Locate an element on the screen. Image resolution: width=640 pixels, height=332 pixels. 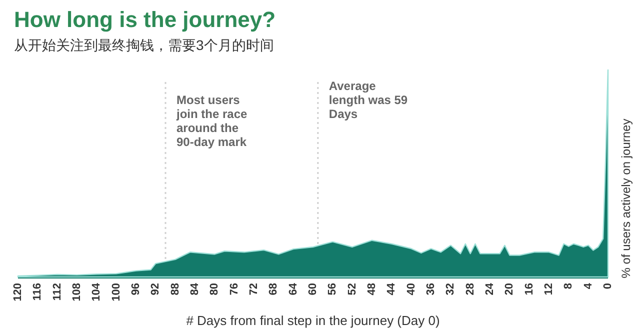
y-axis-title: % of users actively on journey is located at coordinates (626, 198).